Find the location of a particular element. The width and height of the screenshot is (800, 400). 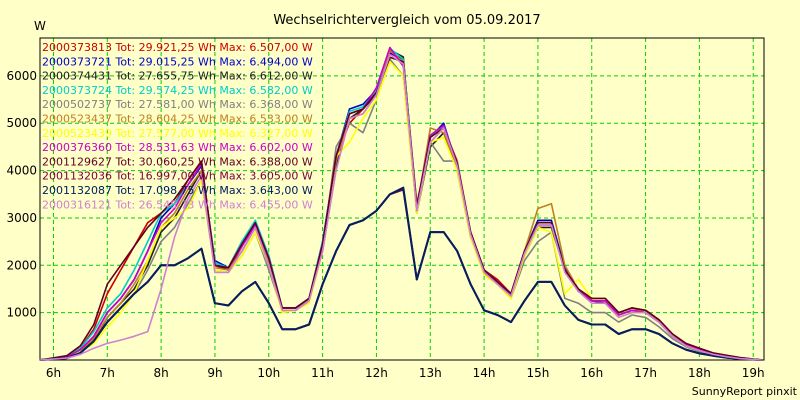

y-tick-label-2: 3000 is located at coordinates (21, 218).